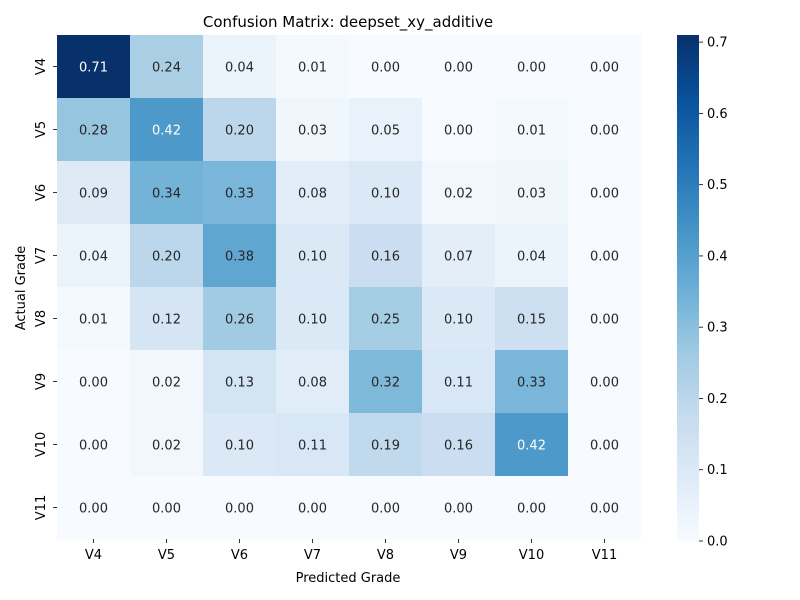 This screenshot has height=600, width=800. I want to click on cell-value-label: 0.34, so click(166, 194).